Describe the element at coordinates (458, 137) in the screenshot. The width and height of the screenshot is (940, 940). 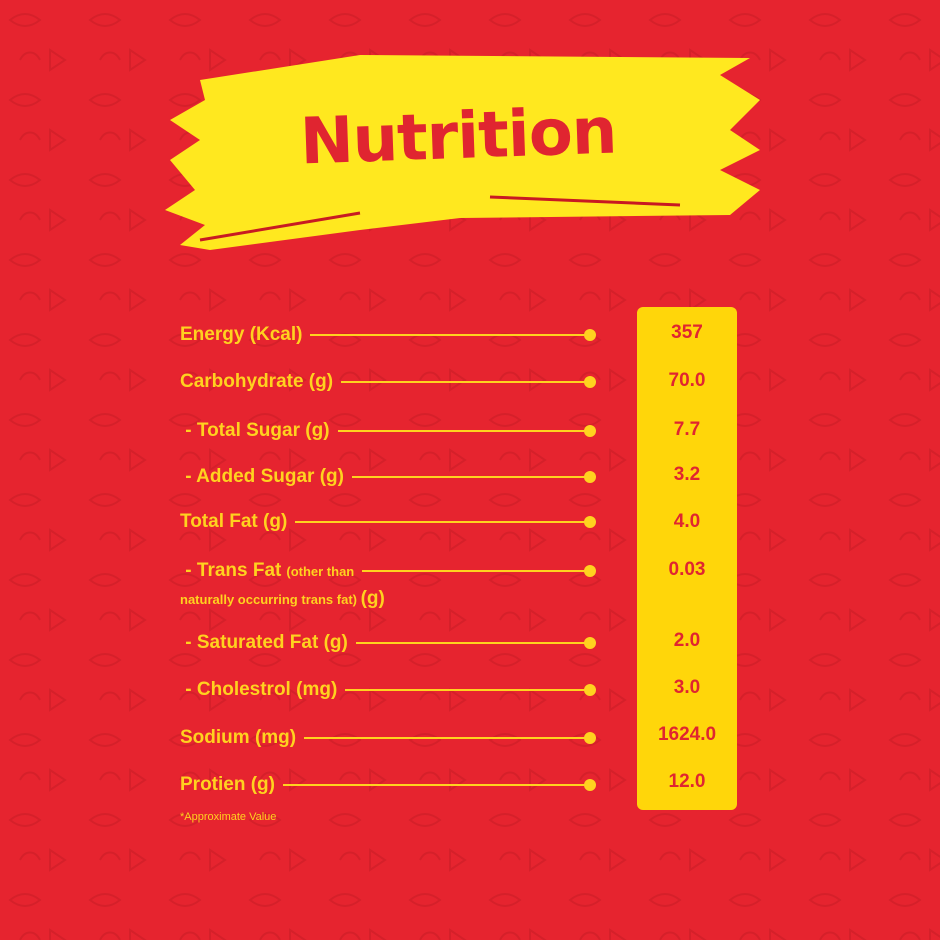
I see `page-title: Nutrition` at that location.